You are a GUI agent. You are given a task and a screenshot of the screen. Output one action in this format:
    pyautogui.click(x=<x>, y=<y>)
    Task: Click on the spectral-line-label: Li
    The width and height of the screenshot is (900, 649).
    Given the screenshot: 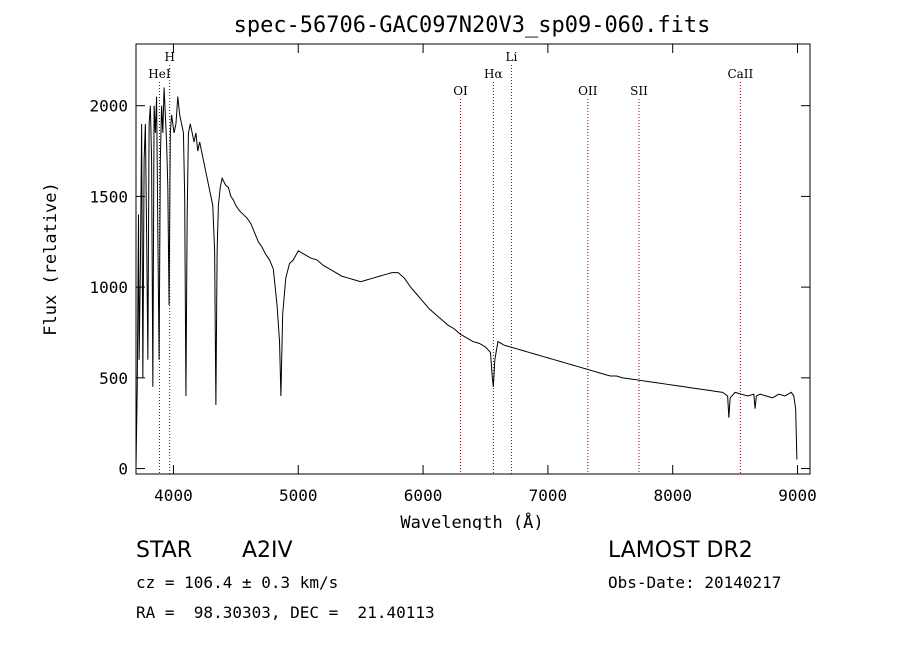 What is the action you would take?
    pyautogui.click(x=512, y=57)
    